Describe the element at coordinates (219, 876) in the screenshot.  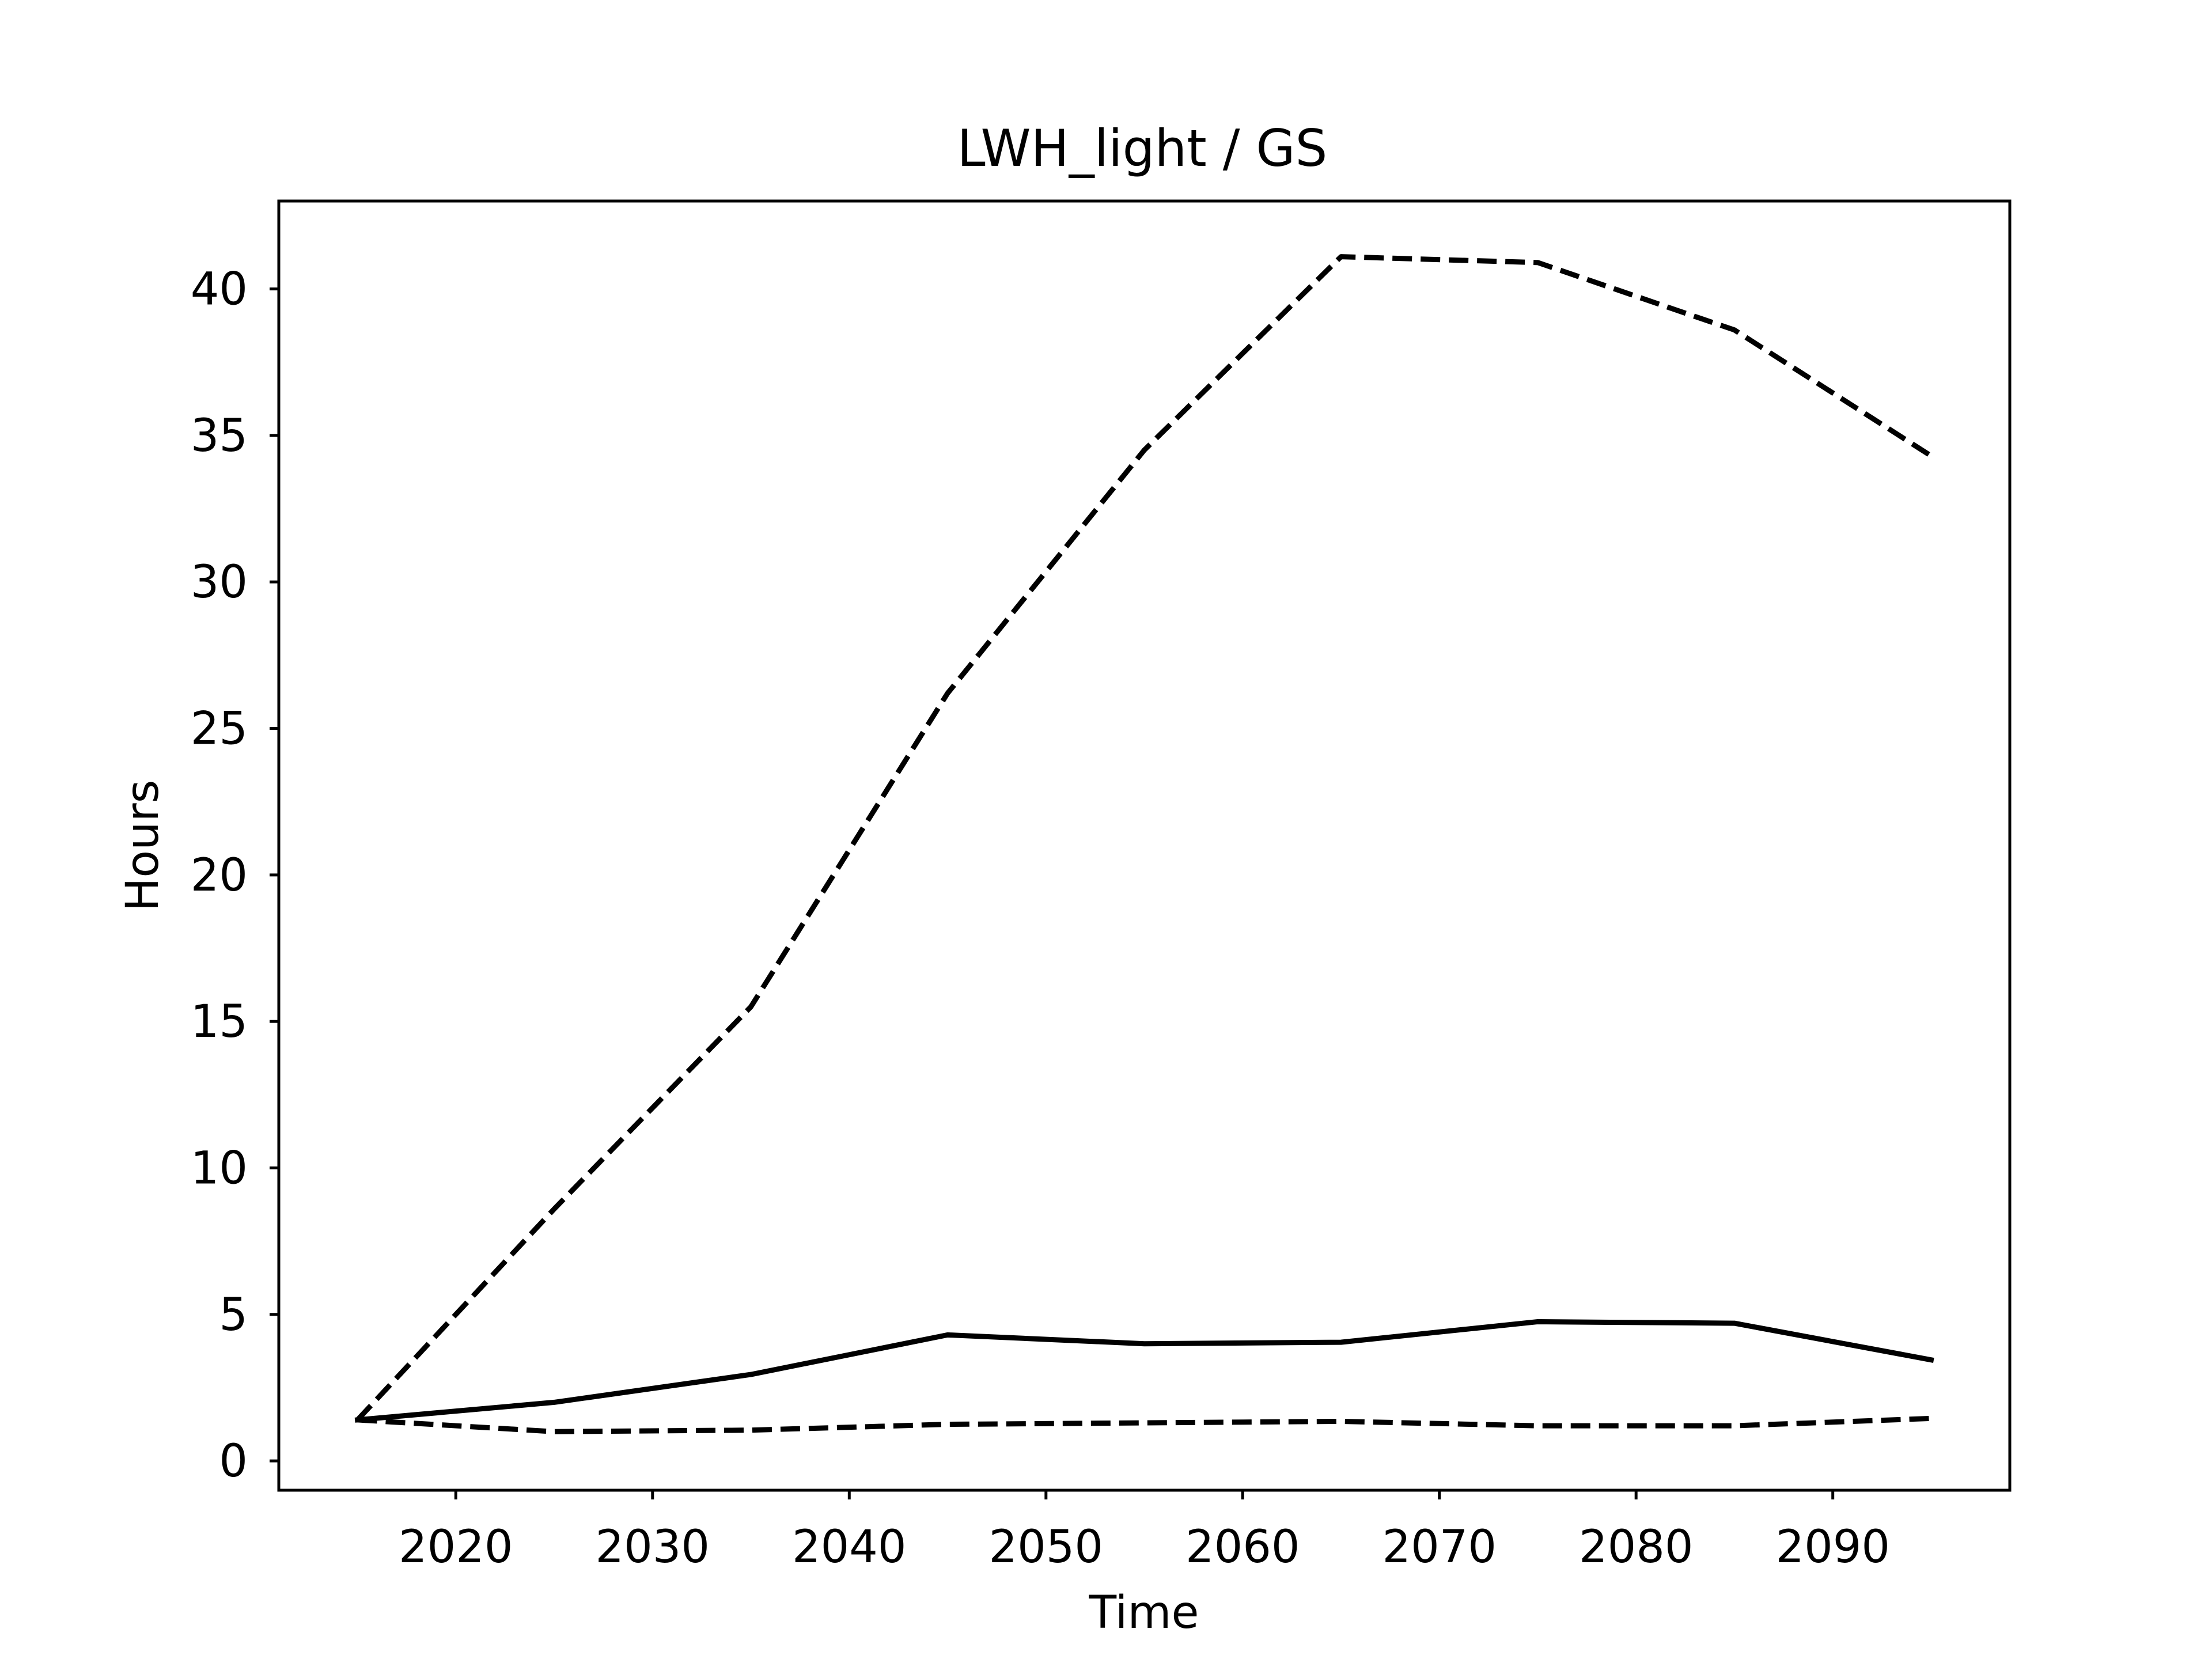
I see `y-tick-label: 20` at that location.